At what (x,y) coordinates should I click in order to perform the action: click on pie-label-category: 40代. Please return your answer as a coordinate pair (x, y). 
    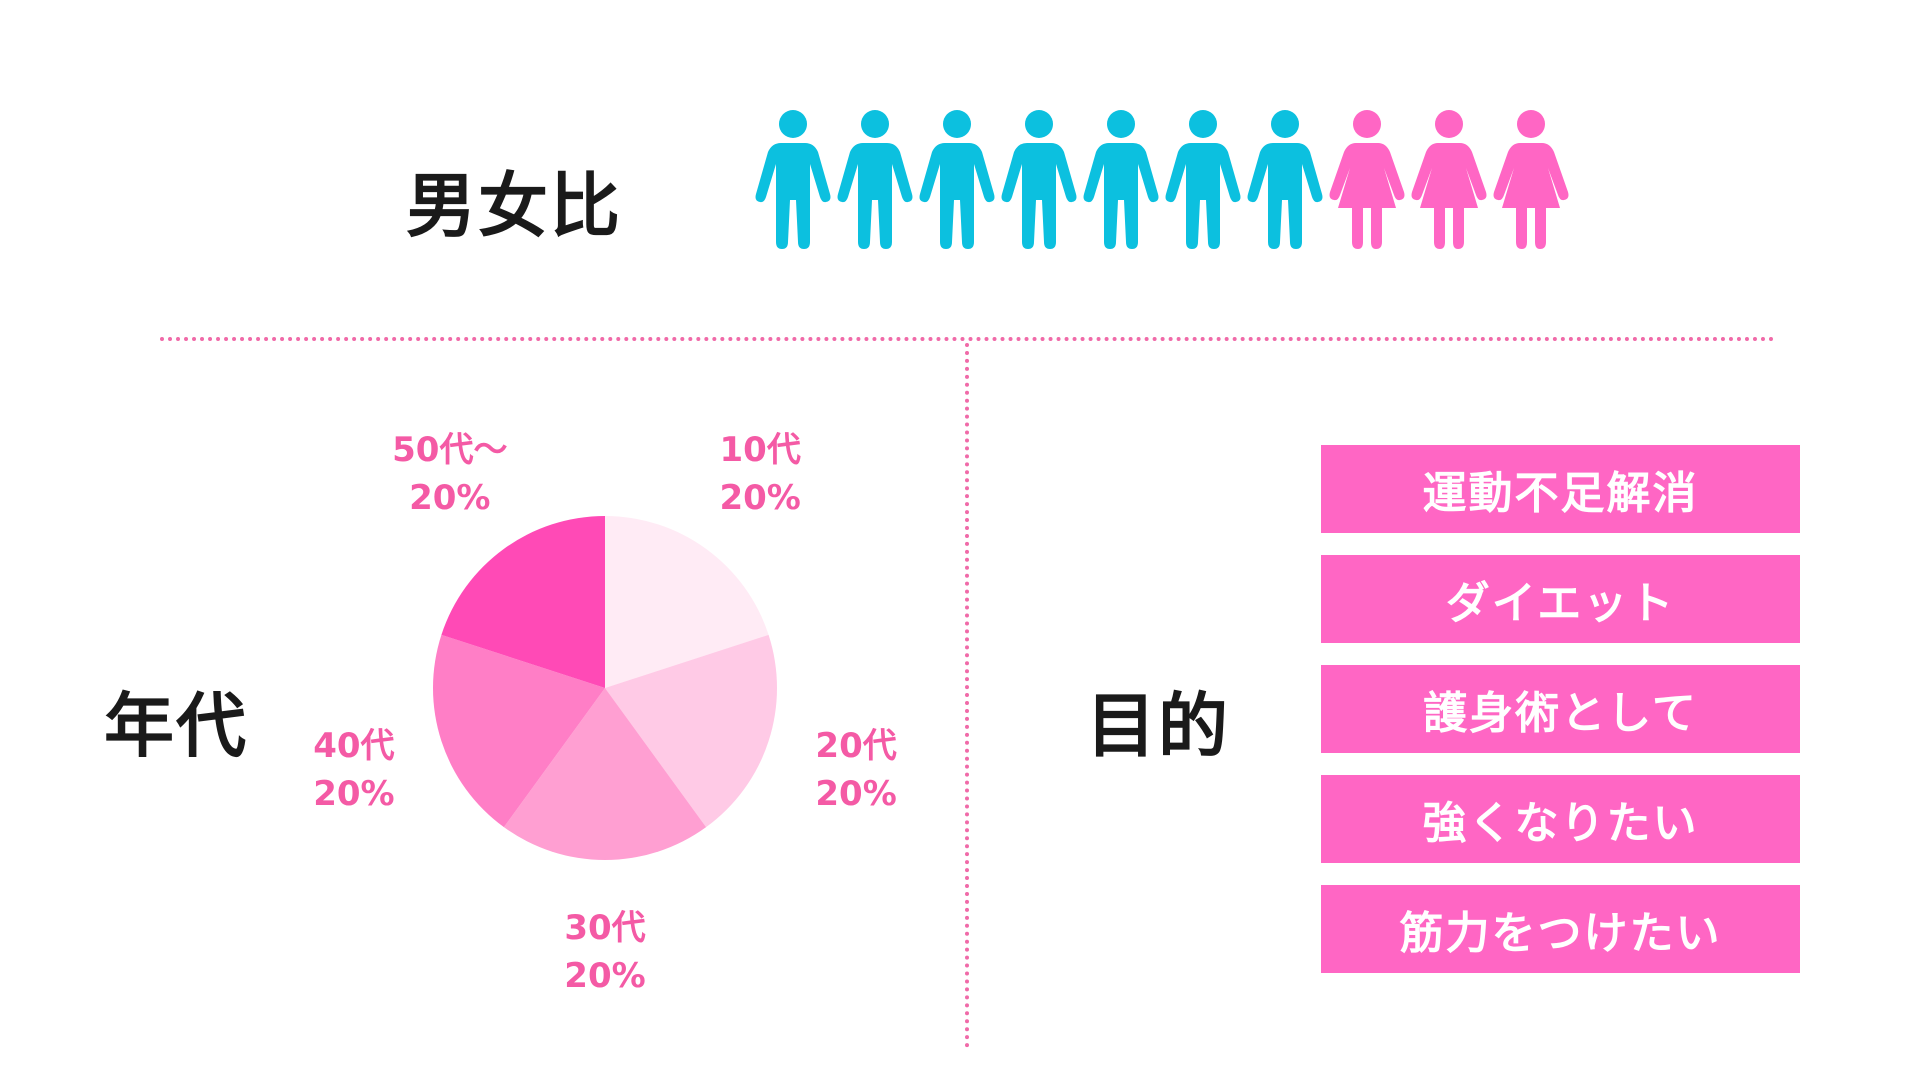
    Looking at the image, I should click on (354, 745).